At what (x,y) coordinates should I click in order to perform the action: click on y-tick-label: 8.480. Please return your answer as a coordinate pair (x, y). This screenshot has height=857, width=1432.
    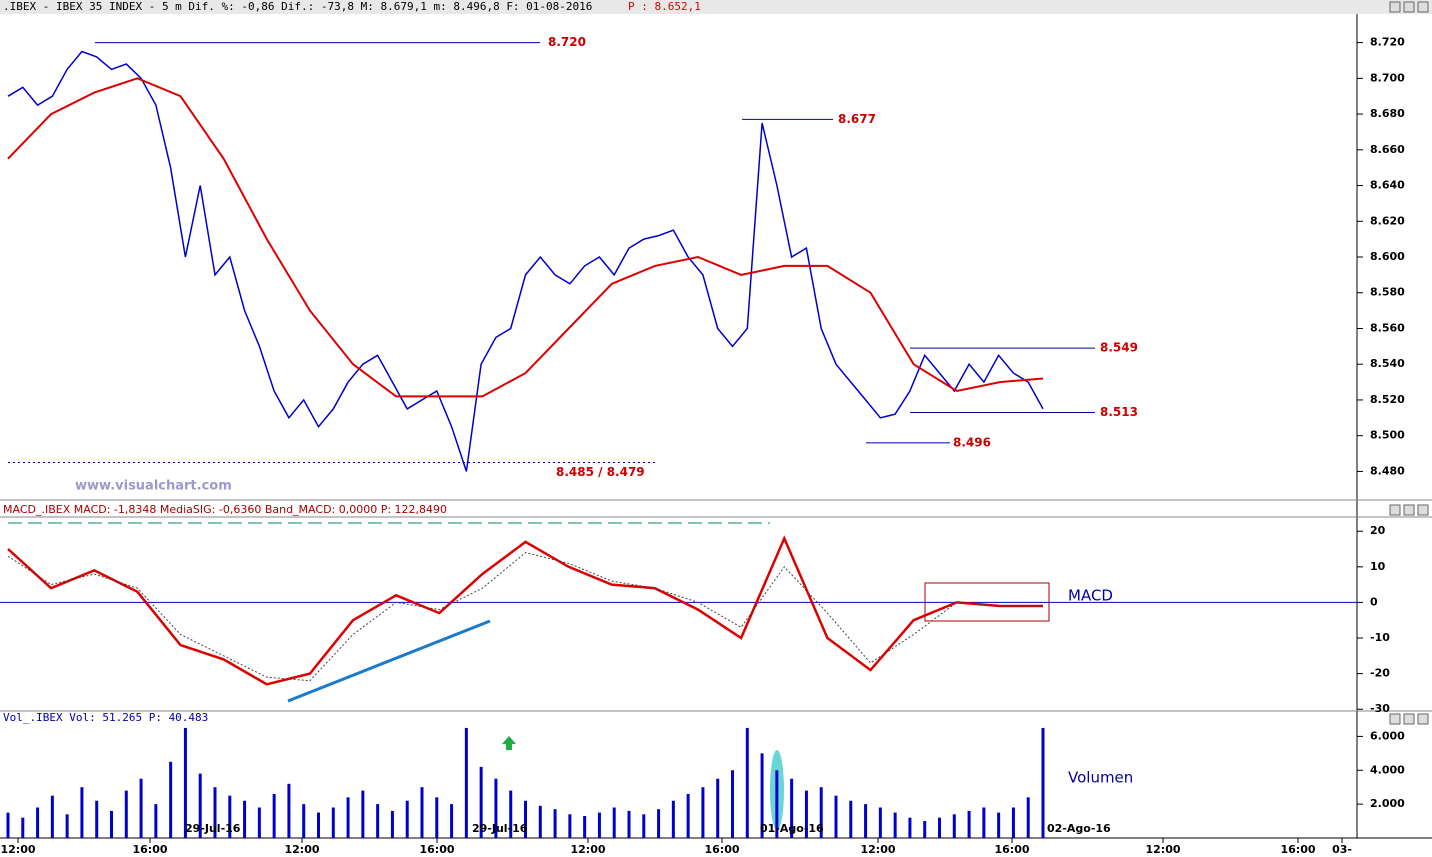
    Looking at the image, I should click on (1387, 470).